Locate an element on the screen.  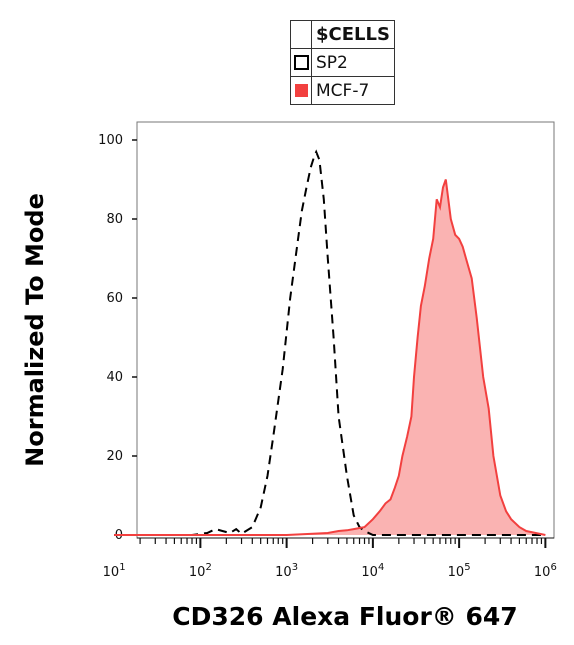
y-tick-label: 40 is located at coordinates (114, 377).